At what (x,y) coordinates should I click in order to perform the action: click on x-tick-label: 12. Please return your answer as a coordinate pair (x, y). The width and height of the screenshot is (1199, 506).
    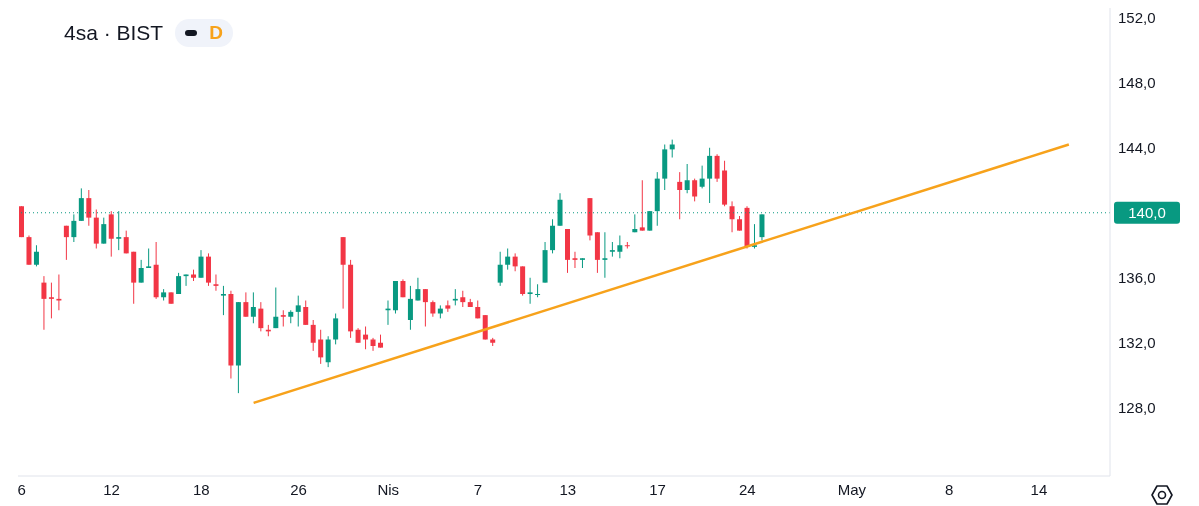
    Looking at the image, I should click on (111, 489).